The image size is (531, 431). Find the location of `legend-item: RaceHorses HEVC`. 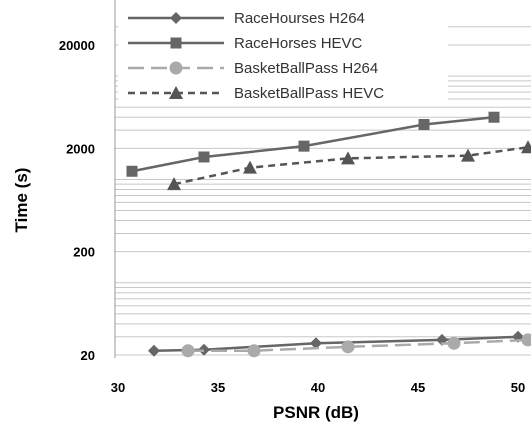

legend-item: RaceHorses HEVC is located at coordinates (245, 43).